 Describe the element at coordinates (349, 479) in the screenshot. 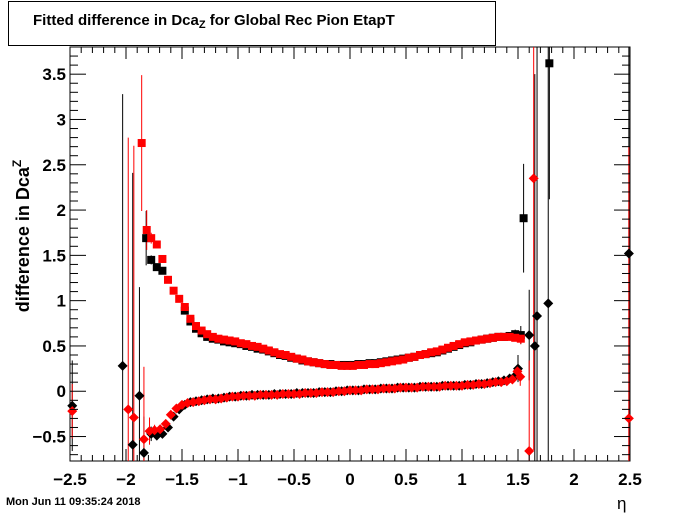

I see `x-tick-label: 0` at that location.